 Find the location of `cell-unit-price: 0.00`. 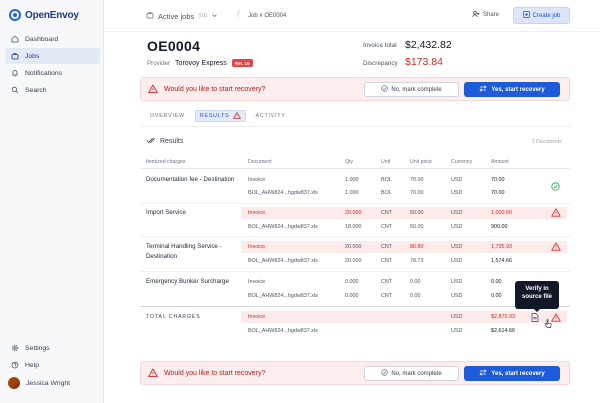

cell-unit-price: 0.00 is located at coordinates (415, 296).